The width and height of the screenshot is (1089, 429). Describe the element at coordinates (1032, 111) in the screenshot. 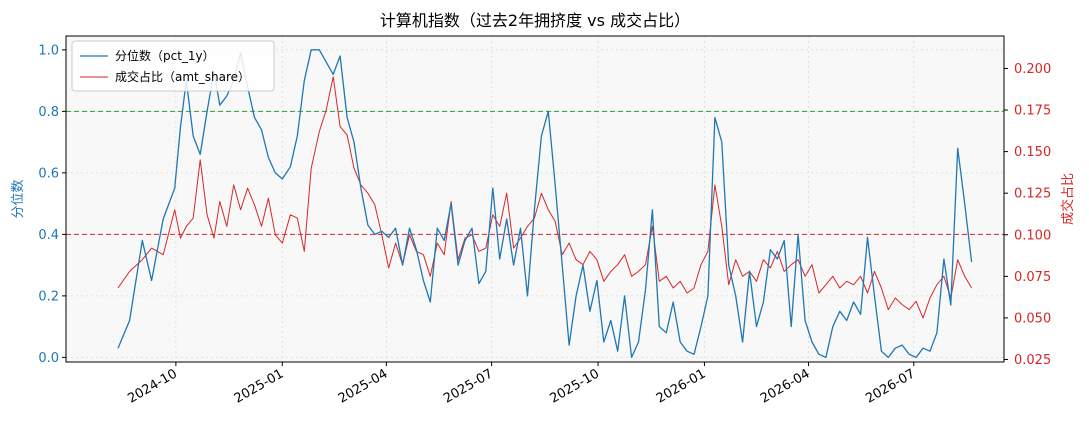

I see `y-right-tick-label-6: 0.175` at that location.